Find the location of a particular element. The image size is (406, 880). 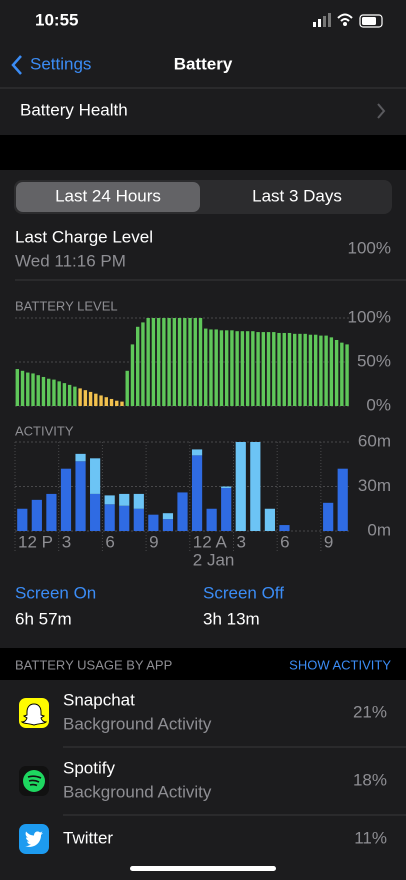

screen-on-total: 6h 57m is located at coordinates (43, 618).